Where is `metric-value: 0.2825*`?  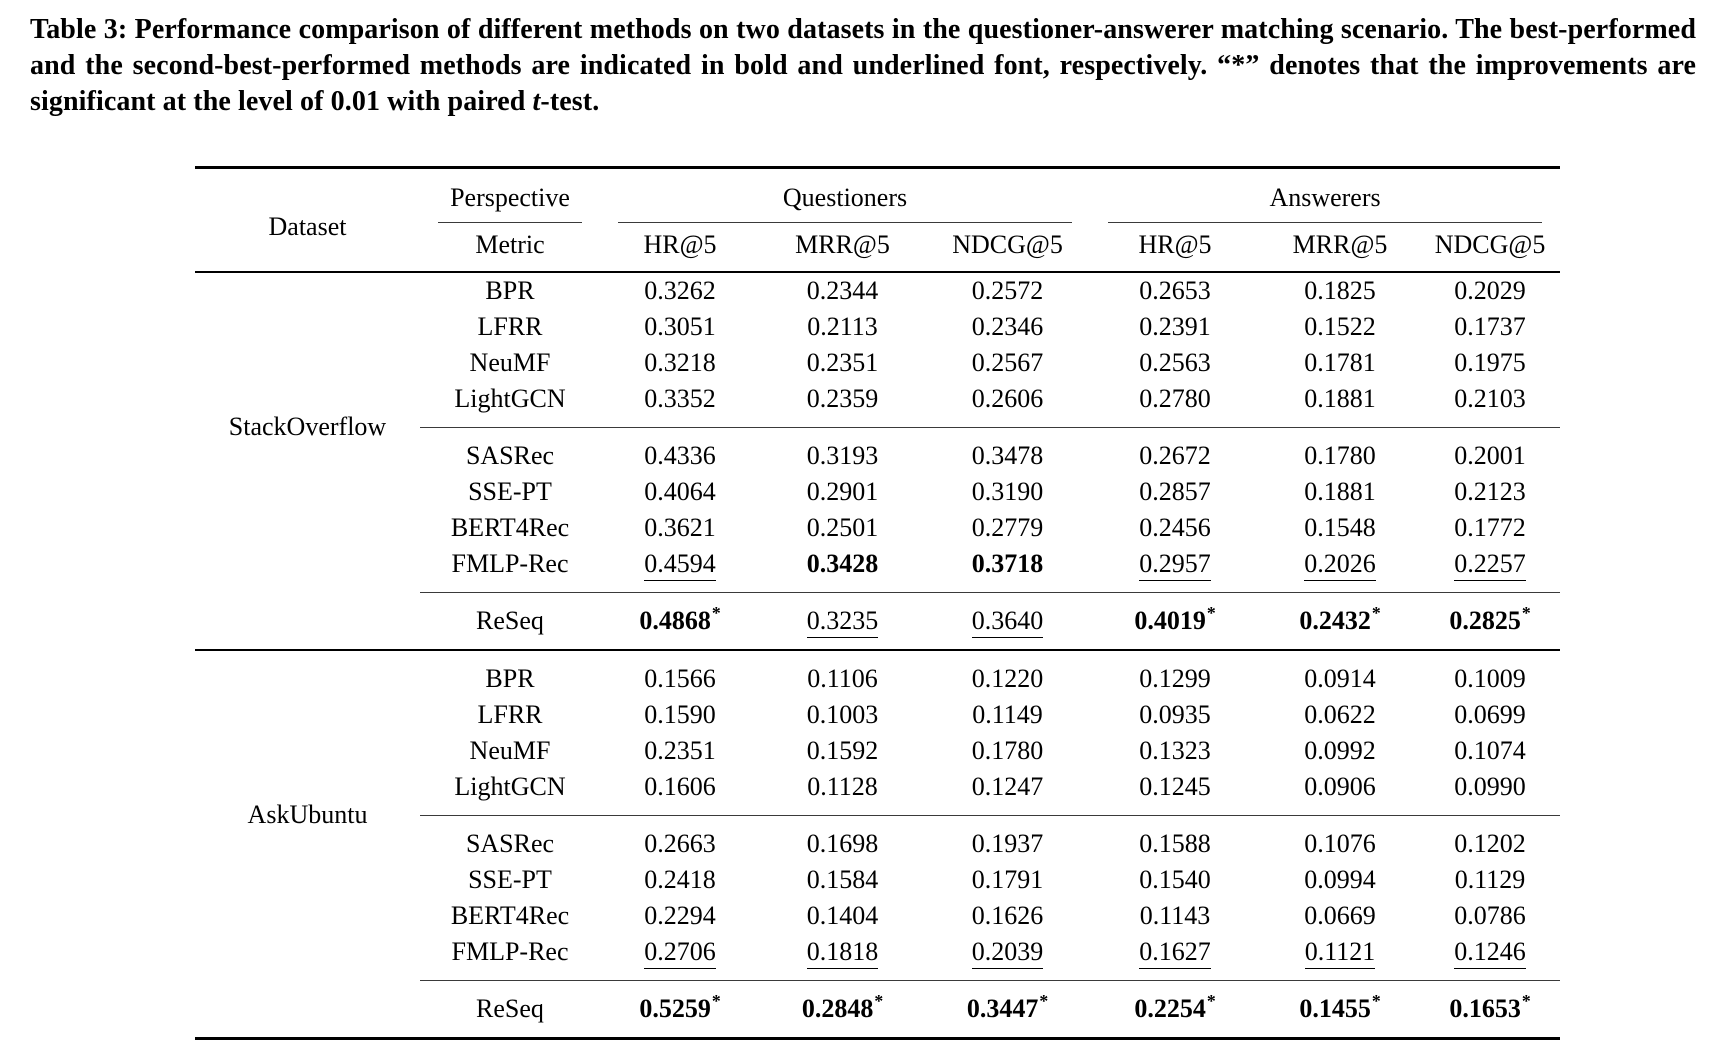 metric-value: 0.2825* is located at coordinates (1490, 621).